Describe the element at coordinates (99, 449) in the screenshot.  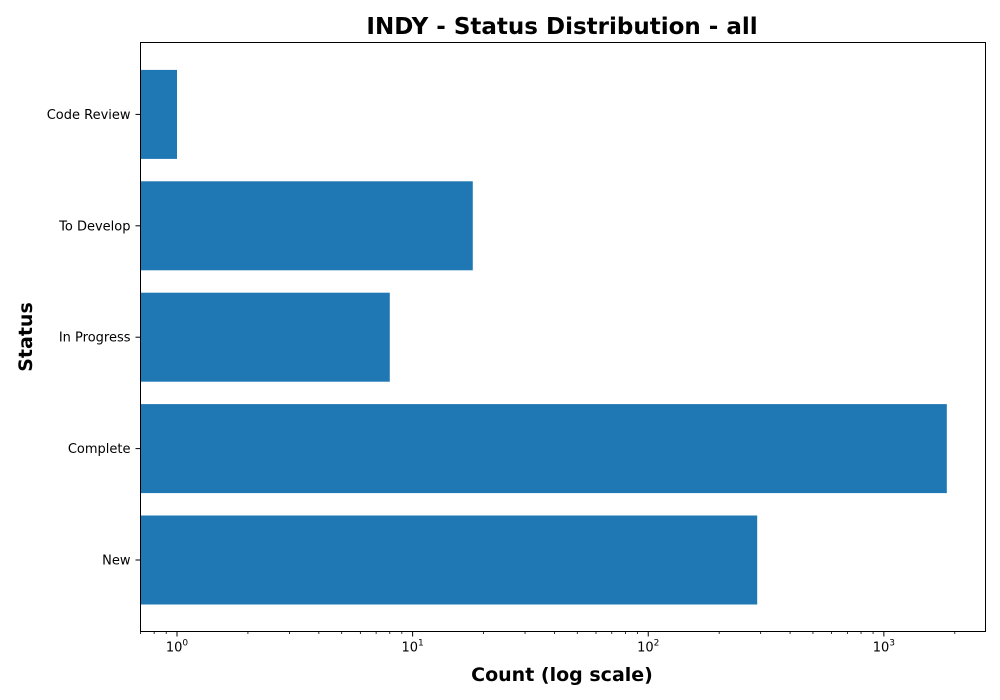
I see `y-tick-label-complete: Complete` at that location.